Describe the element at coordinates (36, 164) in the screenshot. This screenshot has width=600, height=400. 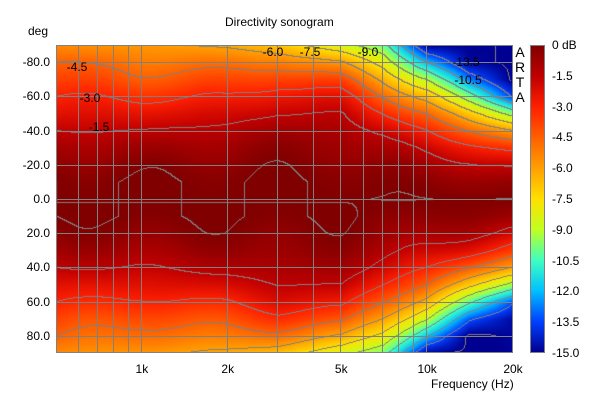
I see `y-tick-label: -20.0` at that location.